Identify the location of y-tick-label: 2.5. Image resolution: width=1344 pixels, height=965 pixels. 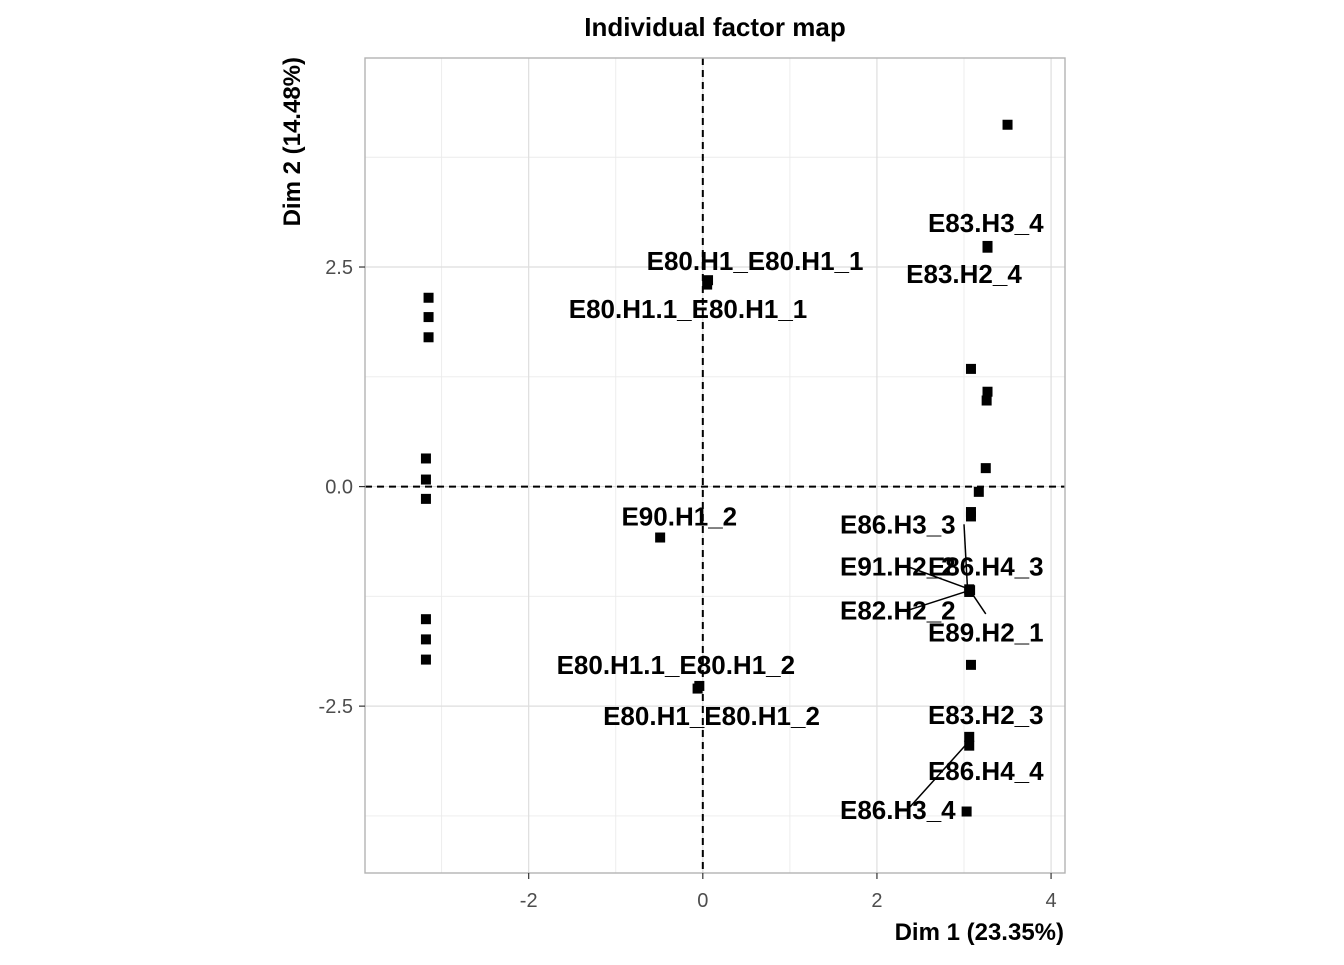
(339, 268).